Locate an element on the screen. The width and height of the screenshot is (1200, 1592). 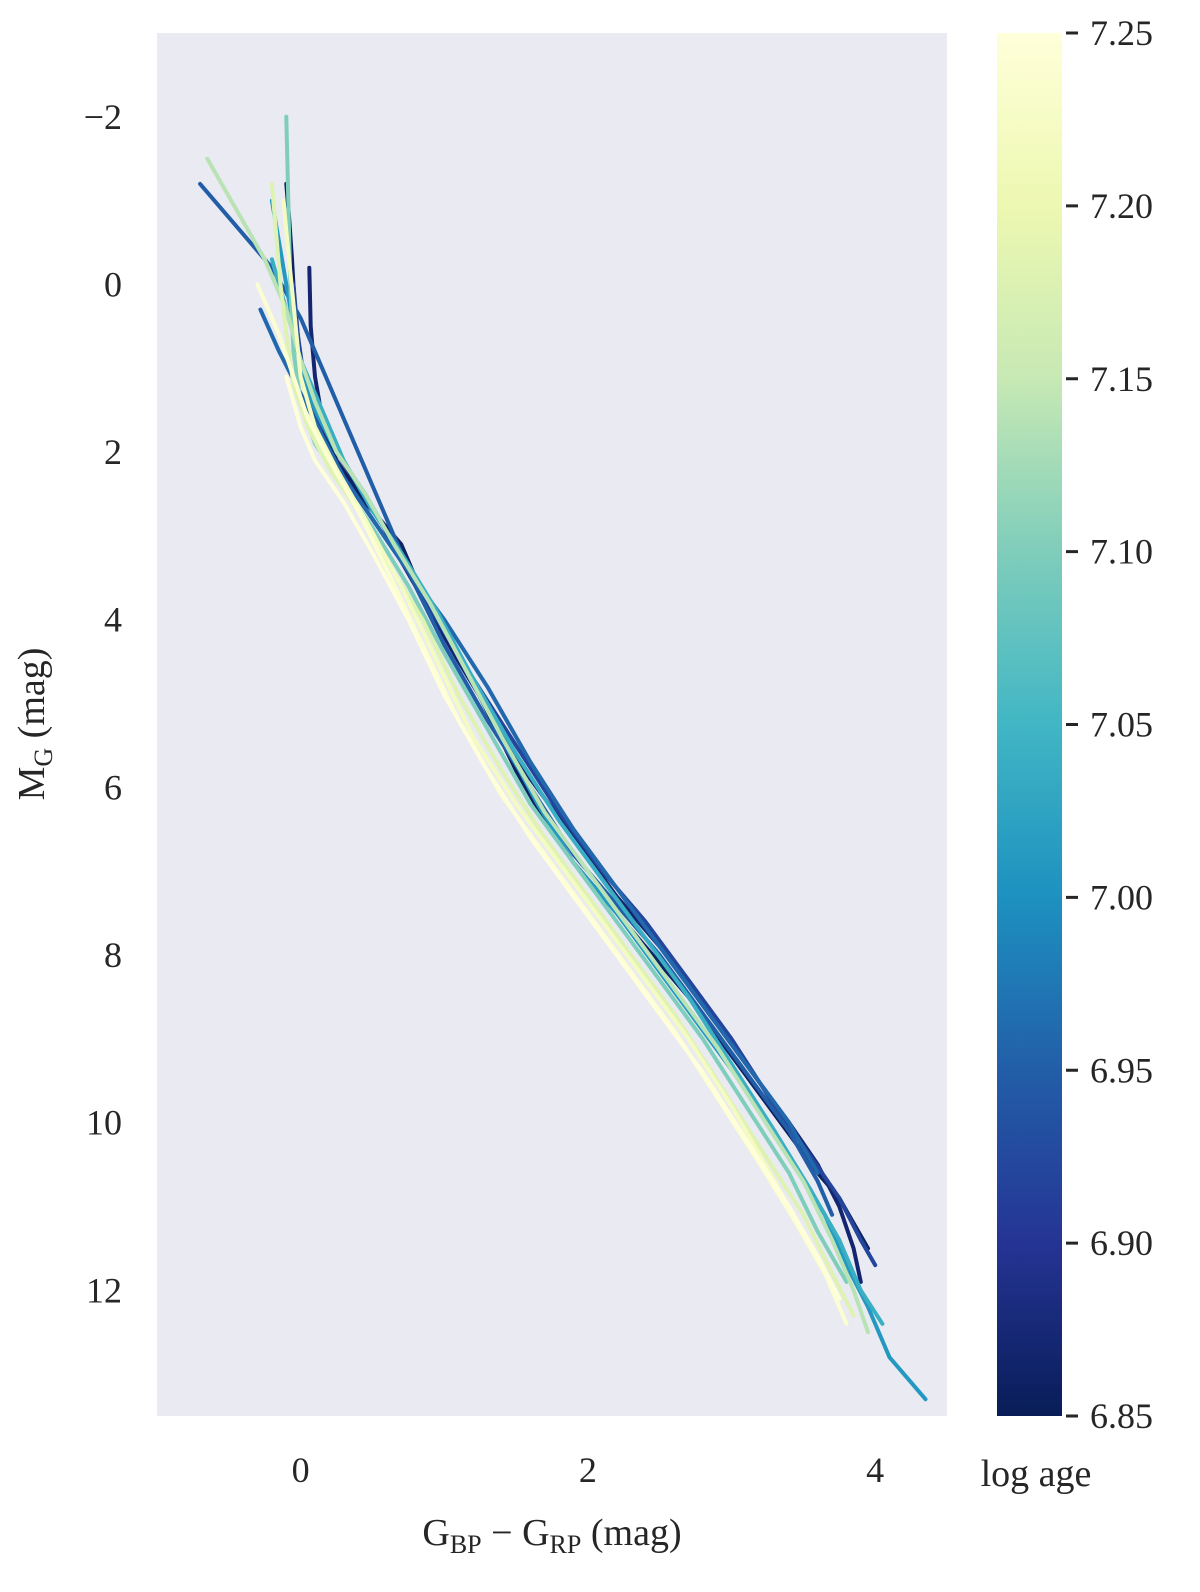
y-tick-label: 2 is located at coordinates (113, 452).